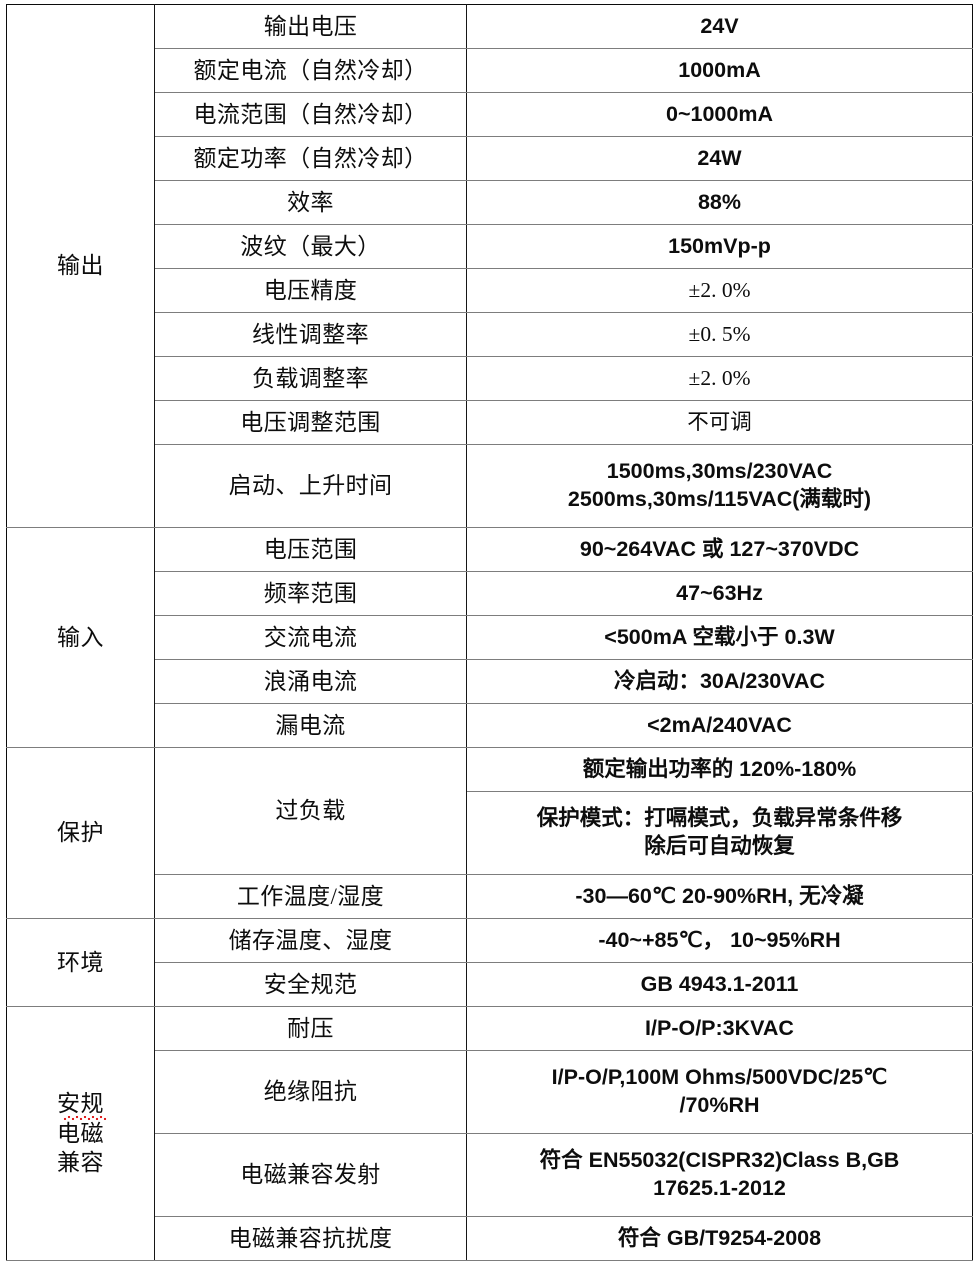 The width and height of the screenshot is (980, 1261). I want to click on value-line: 150mVp-p, so click(719, 245).